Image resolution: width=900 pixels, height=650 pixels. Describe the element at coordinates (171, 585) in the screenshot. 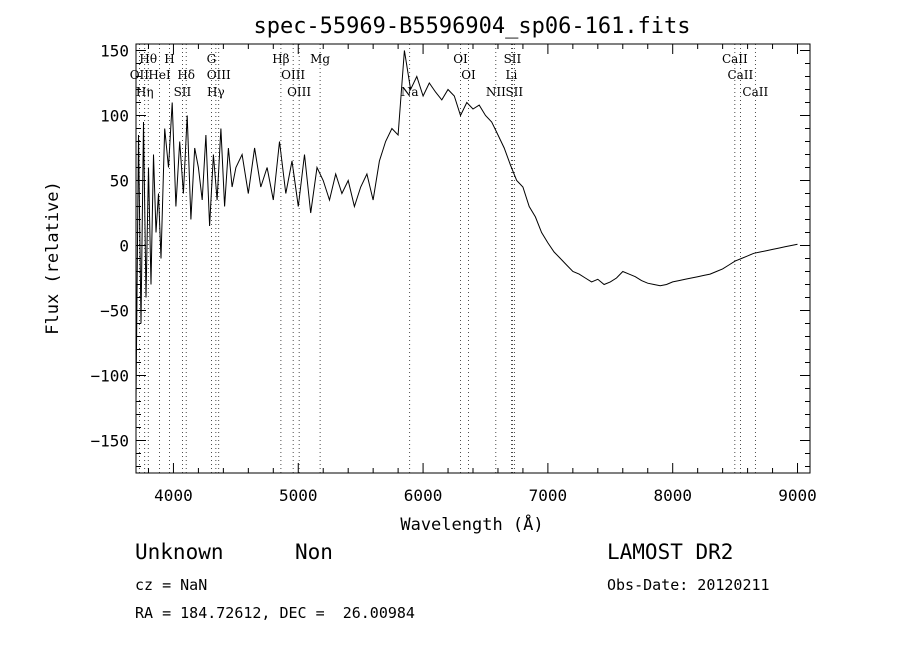

I see `redshift-info: cz = NaN` at that location.